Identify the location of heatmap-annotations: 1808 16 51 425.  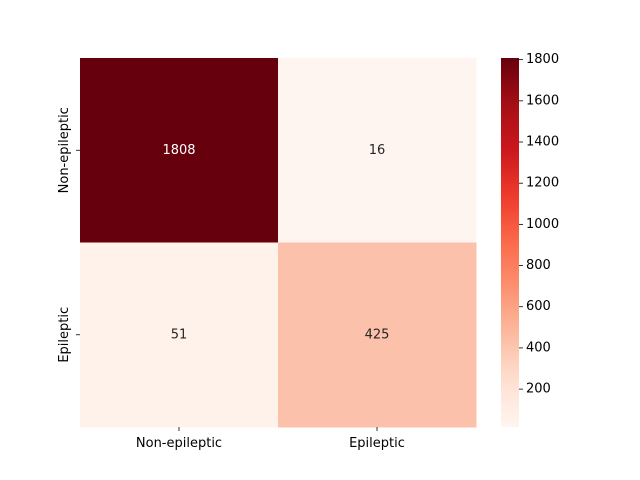
(275, 243).